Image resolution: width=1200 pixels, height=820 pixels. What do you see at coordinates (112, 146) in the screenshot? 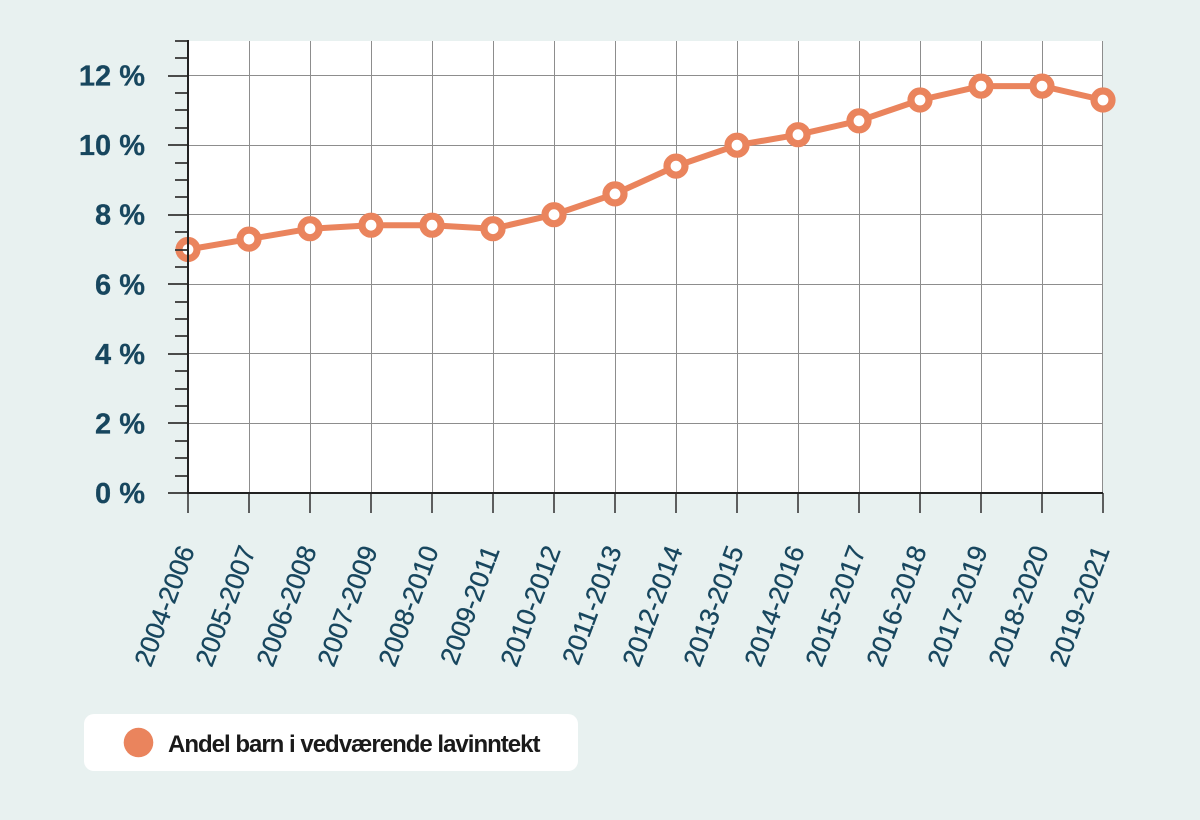
I see `svg-text: 10 %` at bounding box center [112, 146].